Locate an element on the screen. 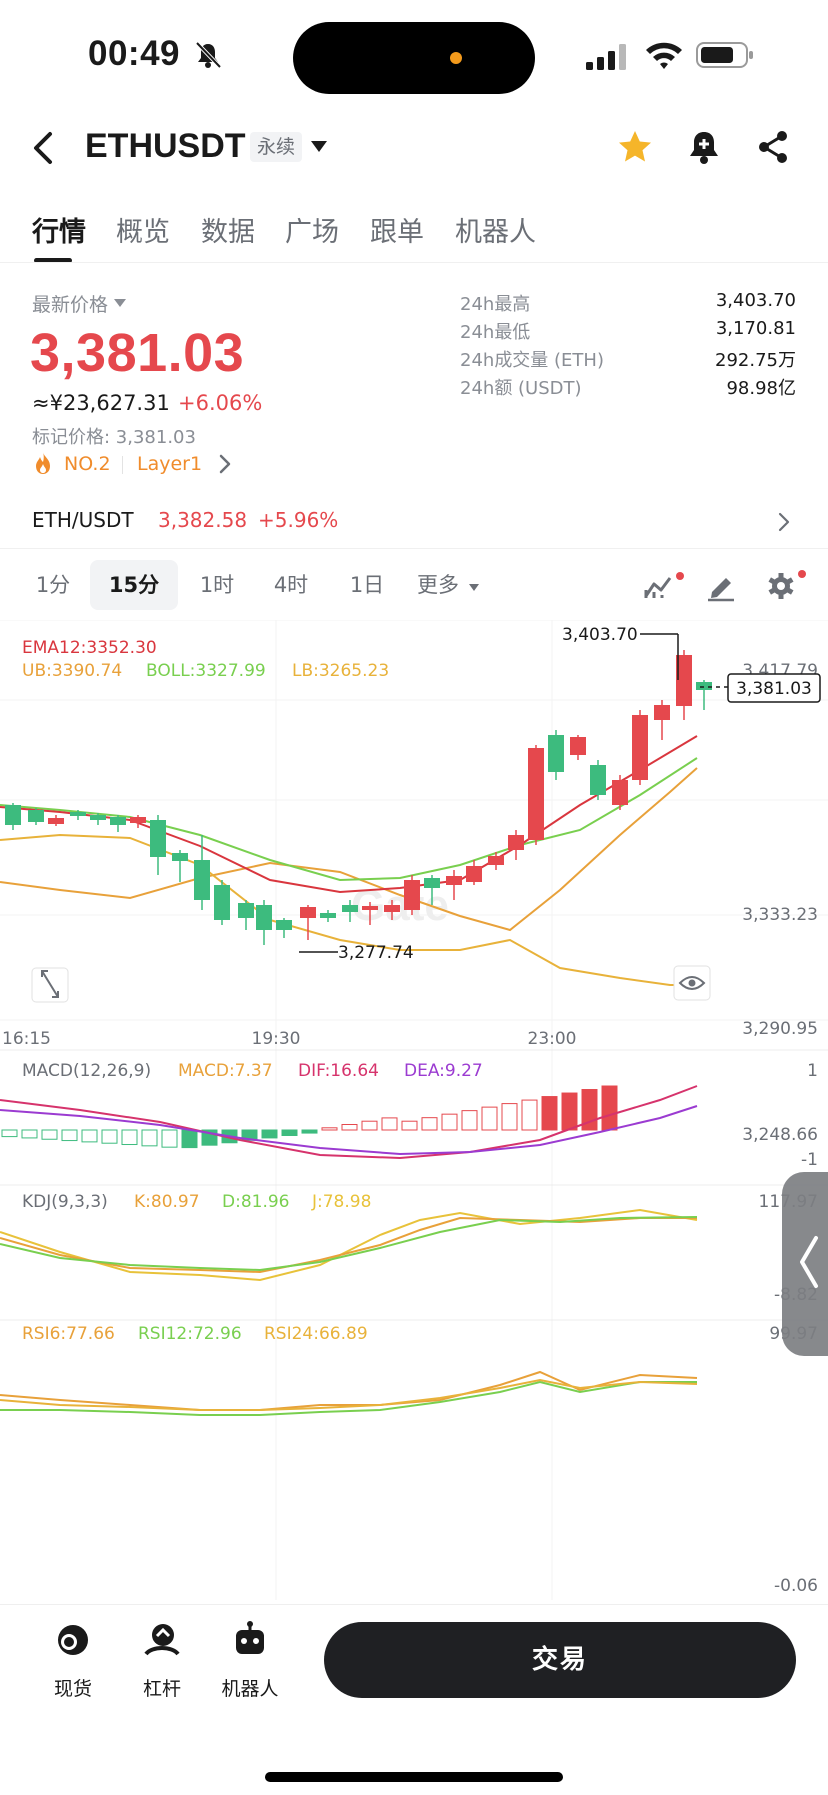 The image size is (828, 1795). spot-coin-icon is located at coordinates (73, 1640).